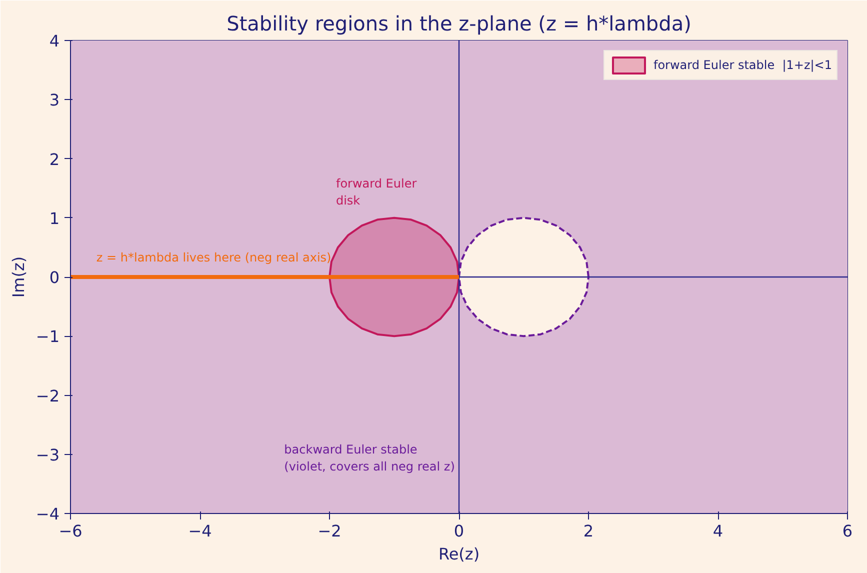  I want to click on y-tick-label: −1, so click(48, 336).